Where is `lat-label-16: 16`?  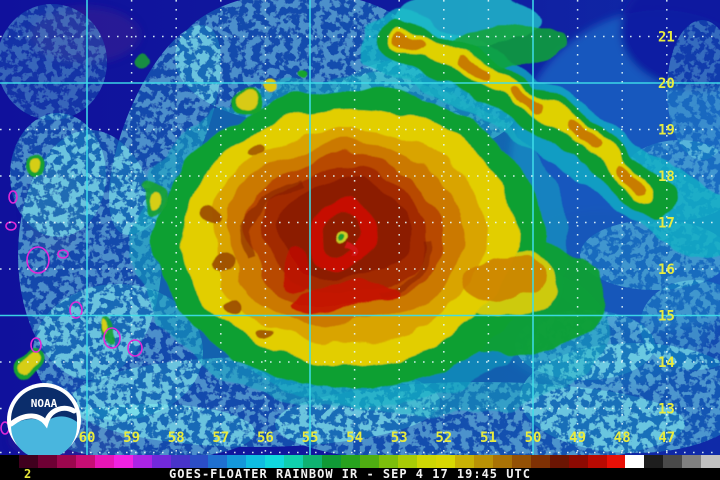 lat-label-16: 16 is located at coordinates (666, 270).